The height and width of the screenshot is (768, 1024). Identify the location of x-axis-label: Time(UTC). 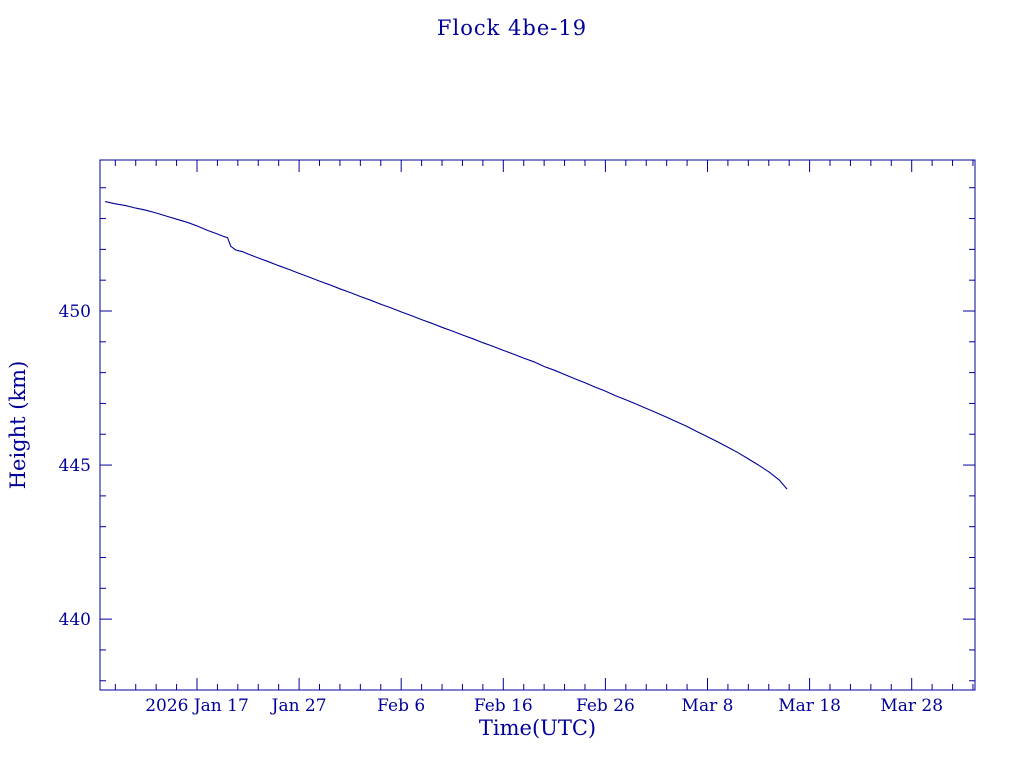
(537, 728).